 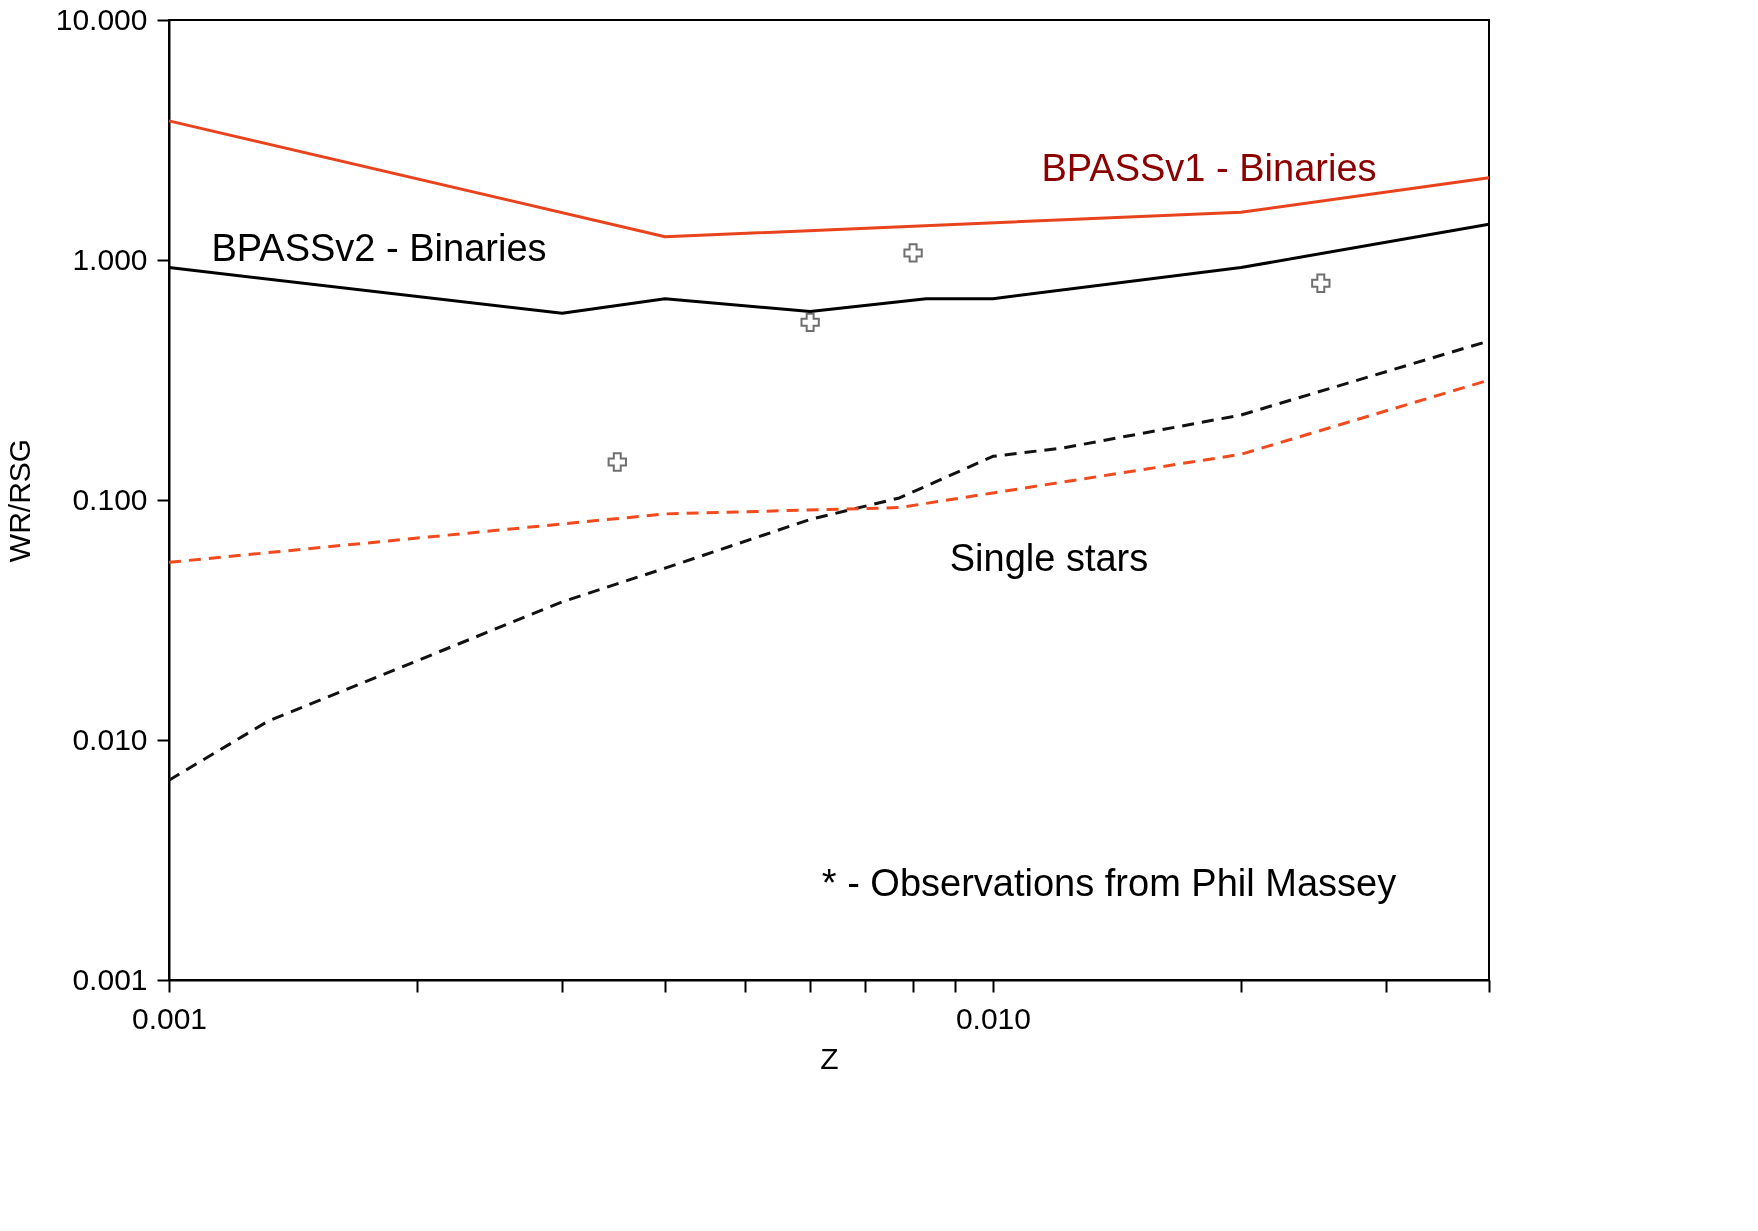 I want to click on annotation: BPASSv2 - Binaries, so click(x=379, y=248).